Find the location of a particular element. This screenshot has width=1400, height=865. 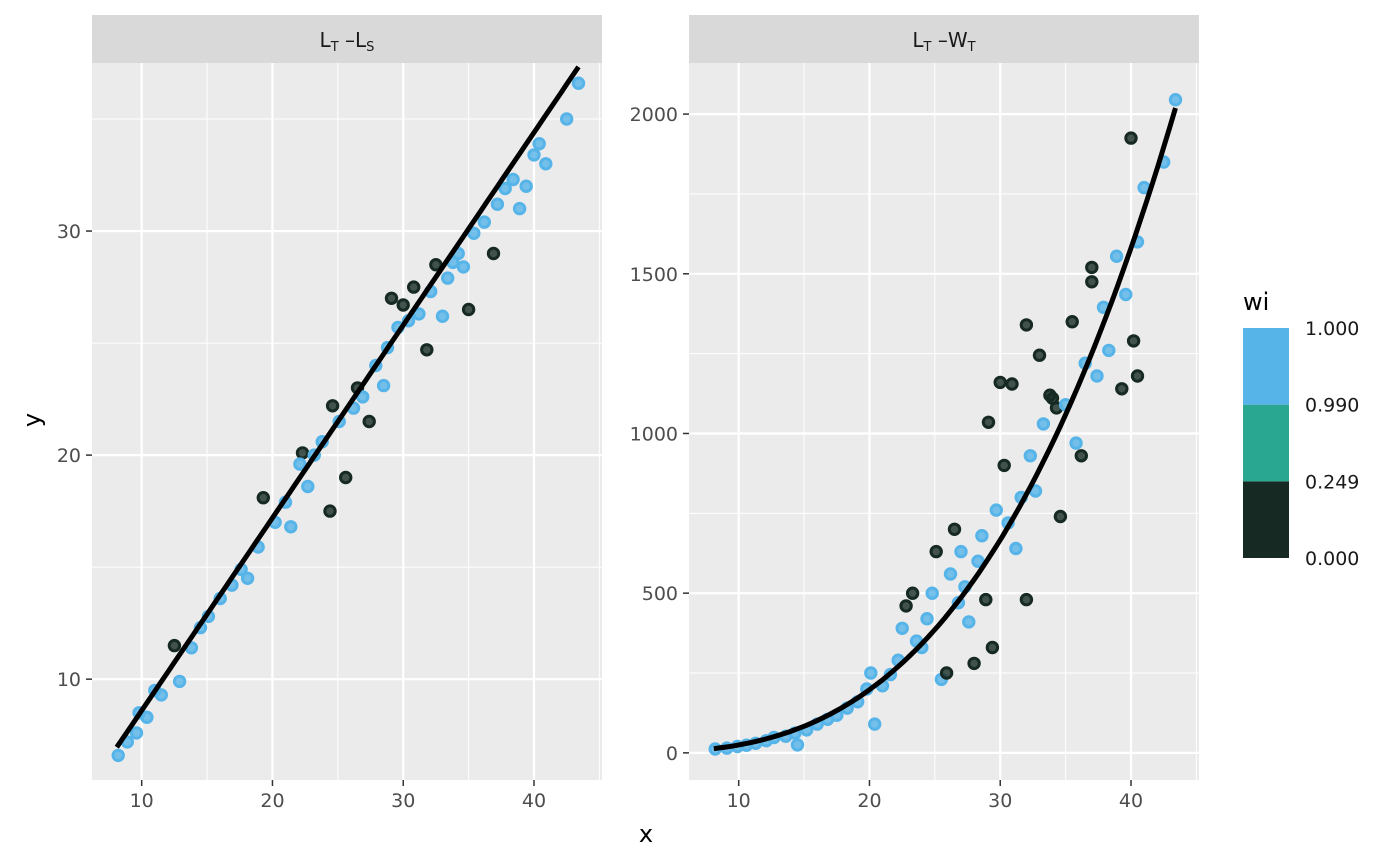

legend-colorbar is located at coordinates (1266, 443).